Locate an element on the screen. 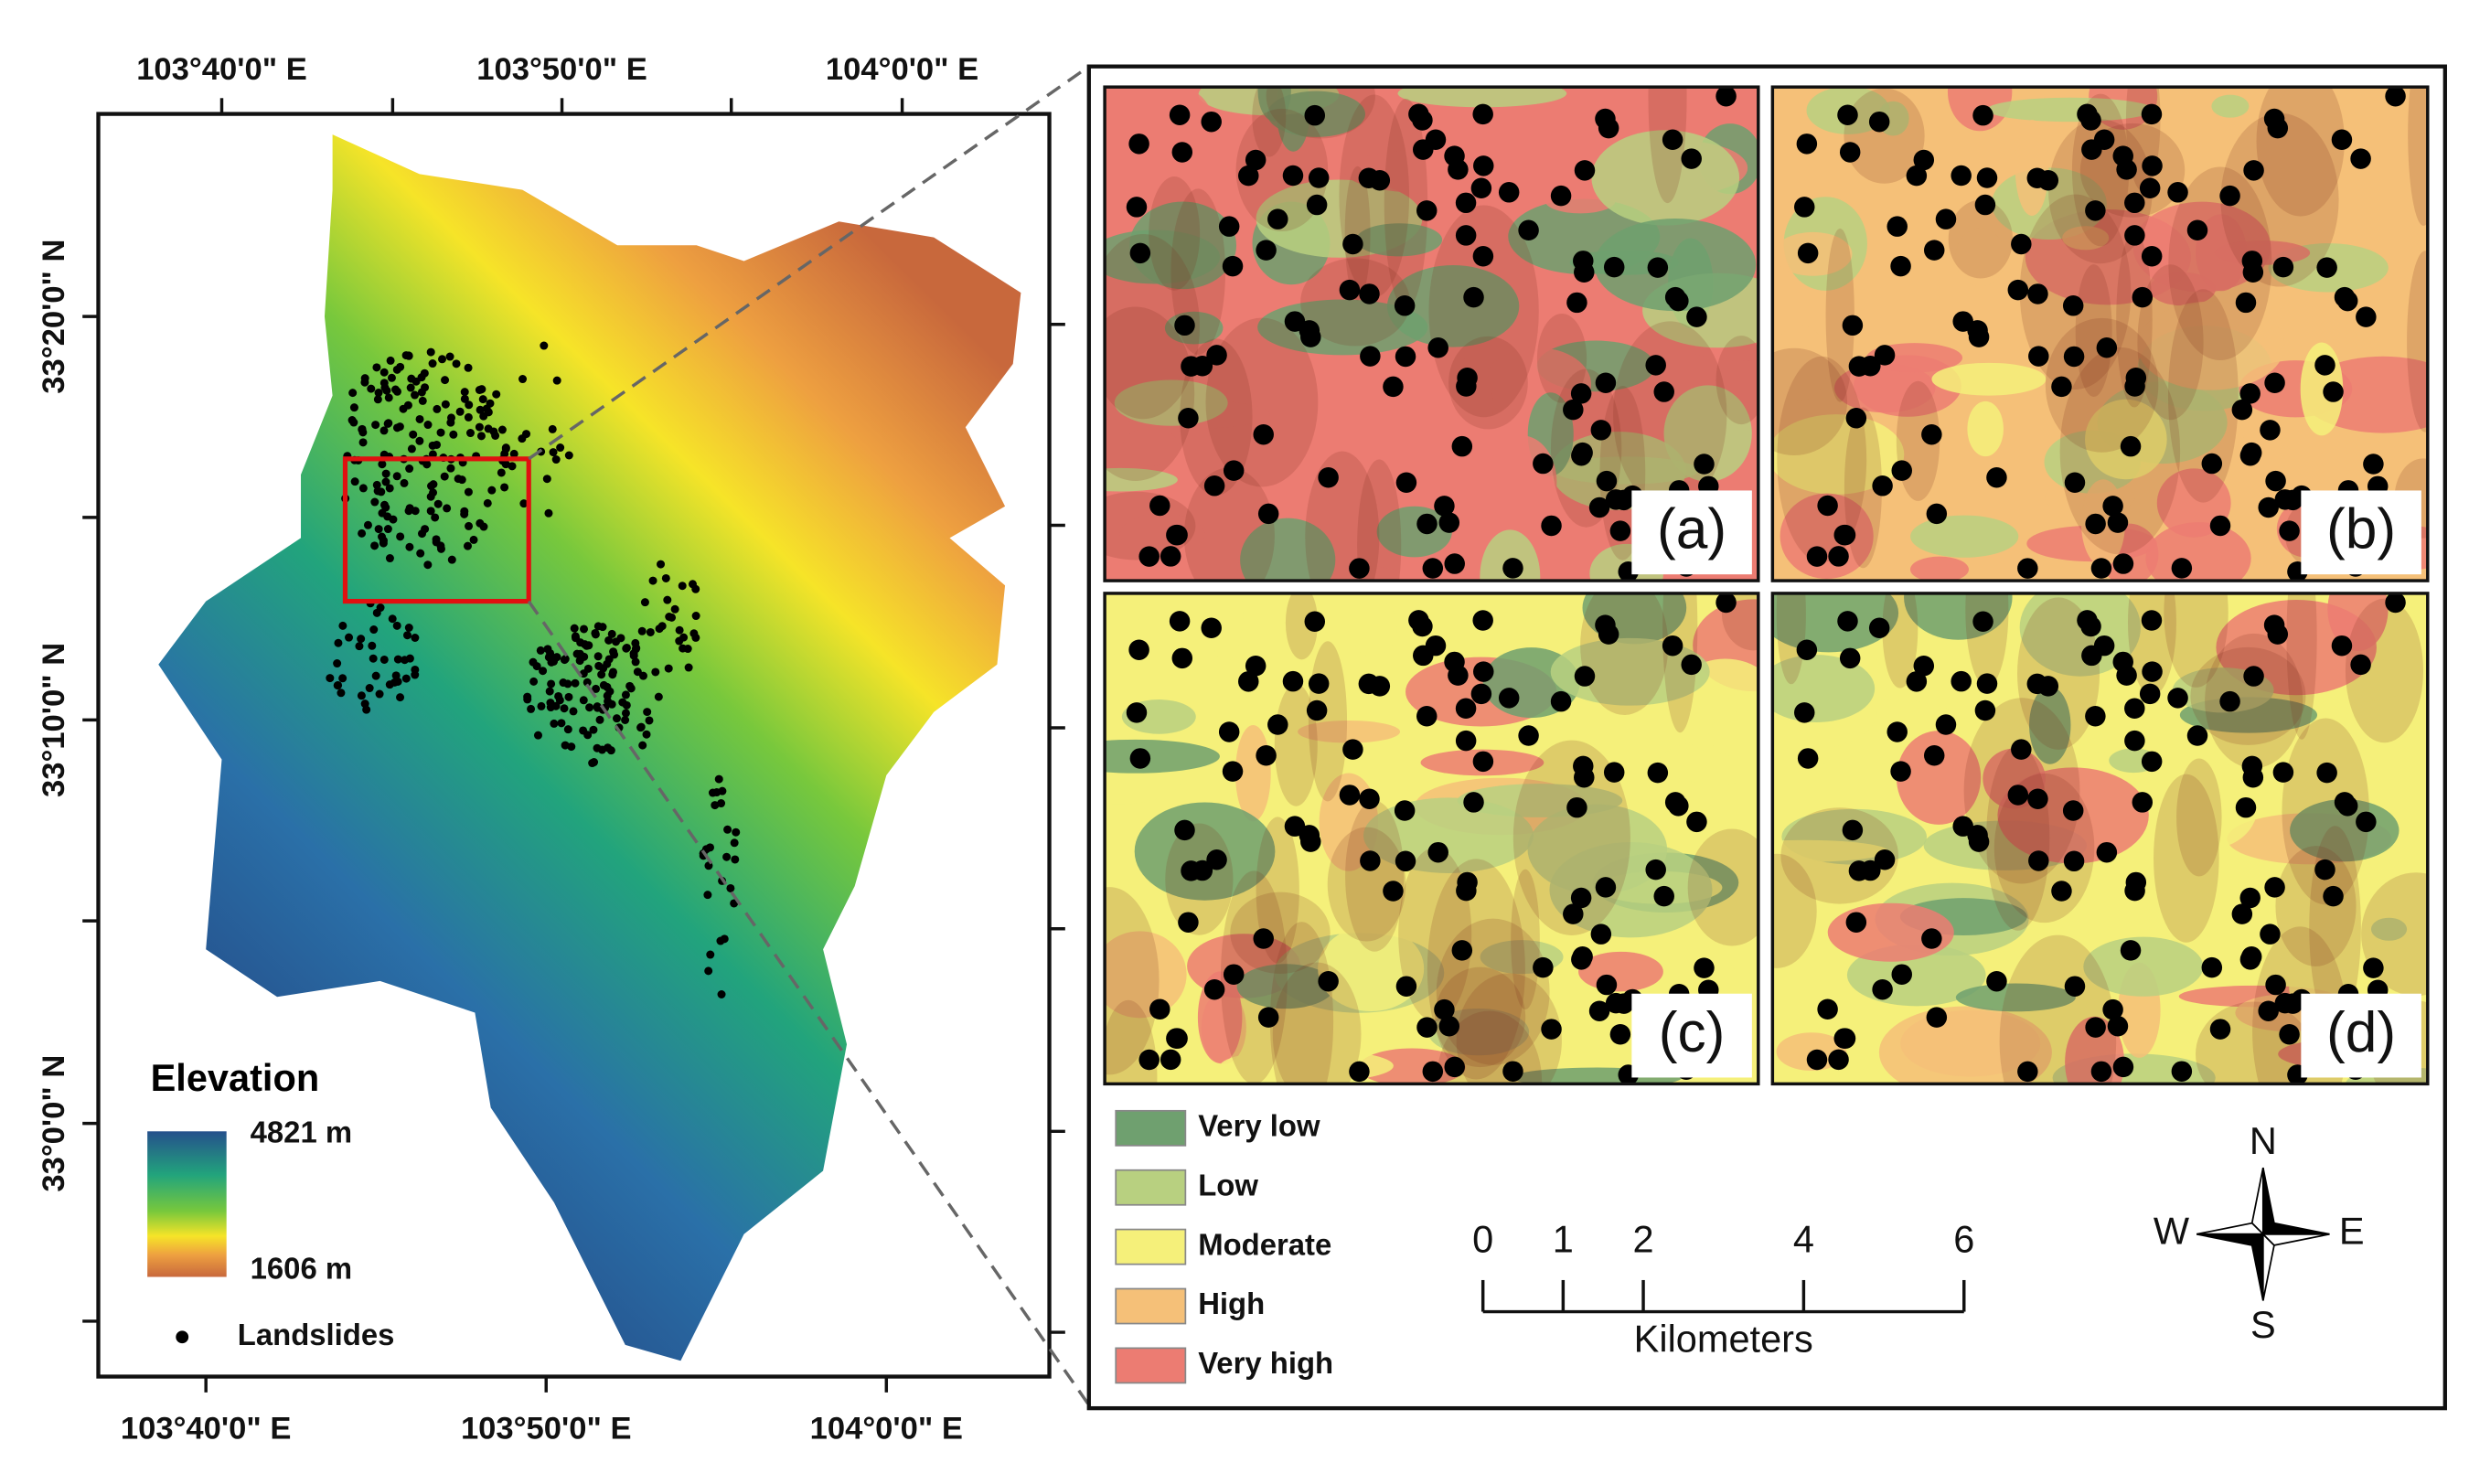 The width and height of the screenshot is (2469, 1484). panel-border is located at coordinates (2100, 333).